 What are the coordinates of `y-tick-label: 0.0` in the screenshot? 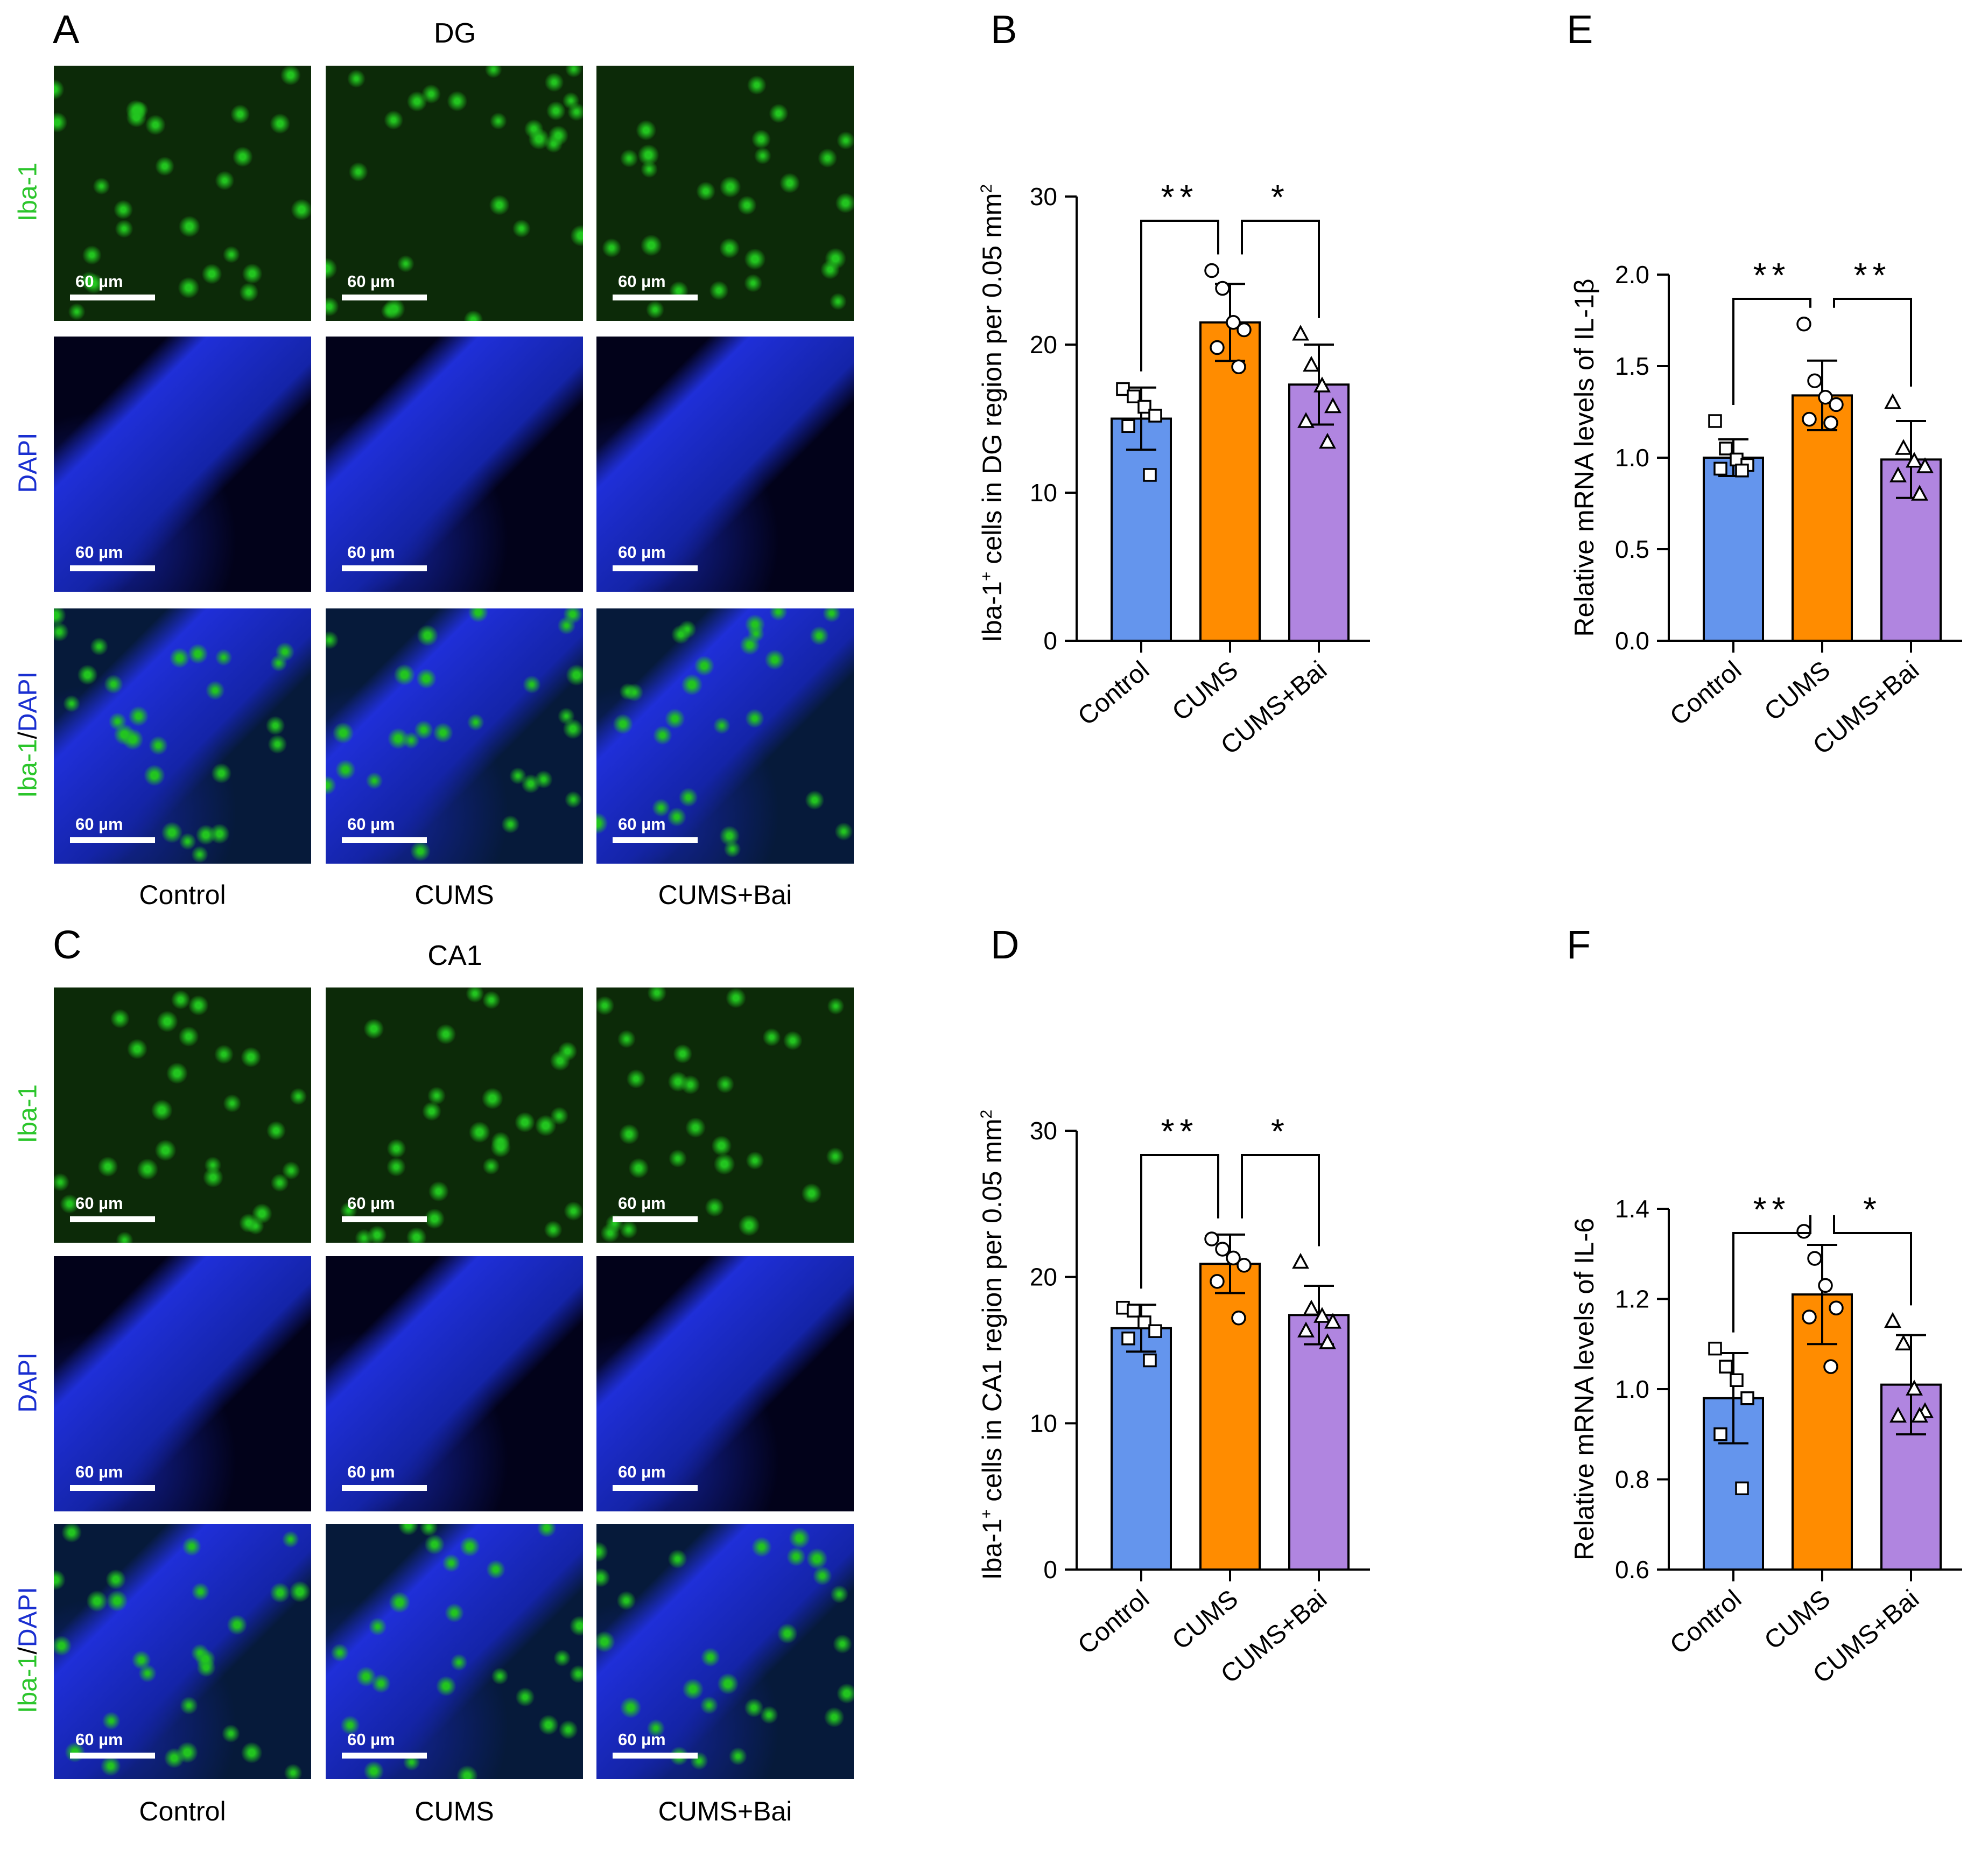 It's located at (1632, 641).